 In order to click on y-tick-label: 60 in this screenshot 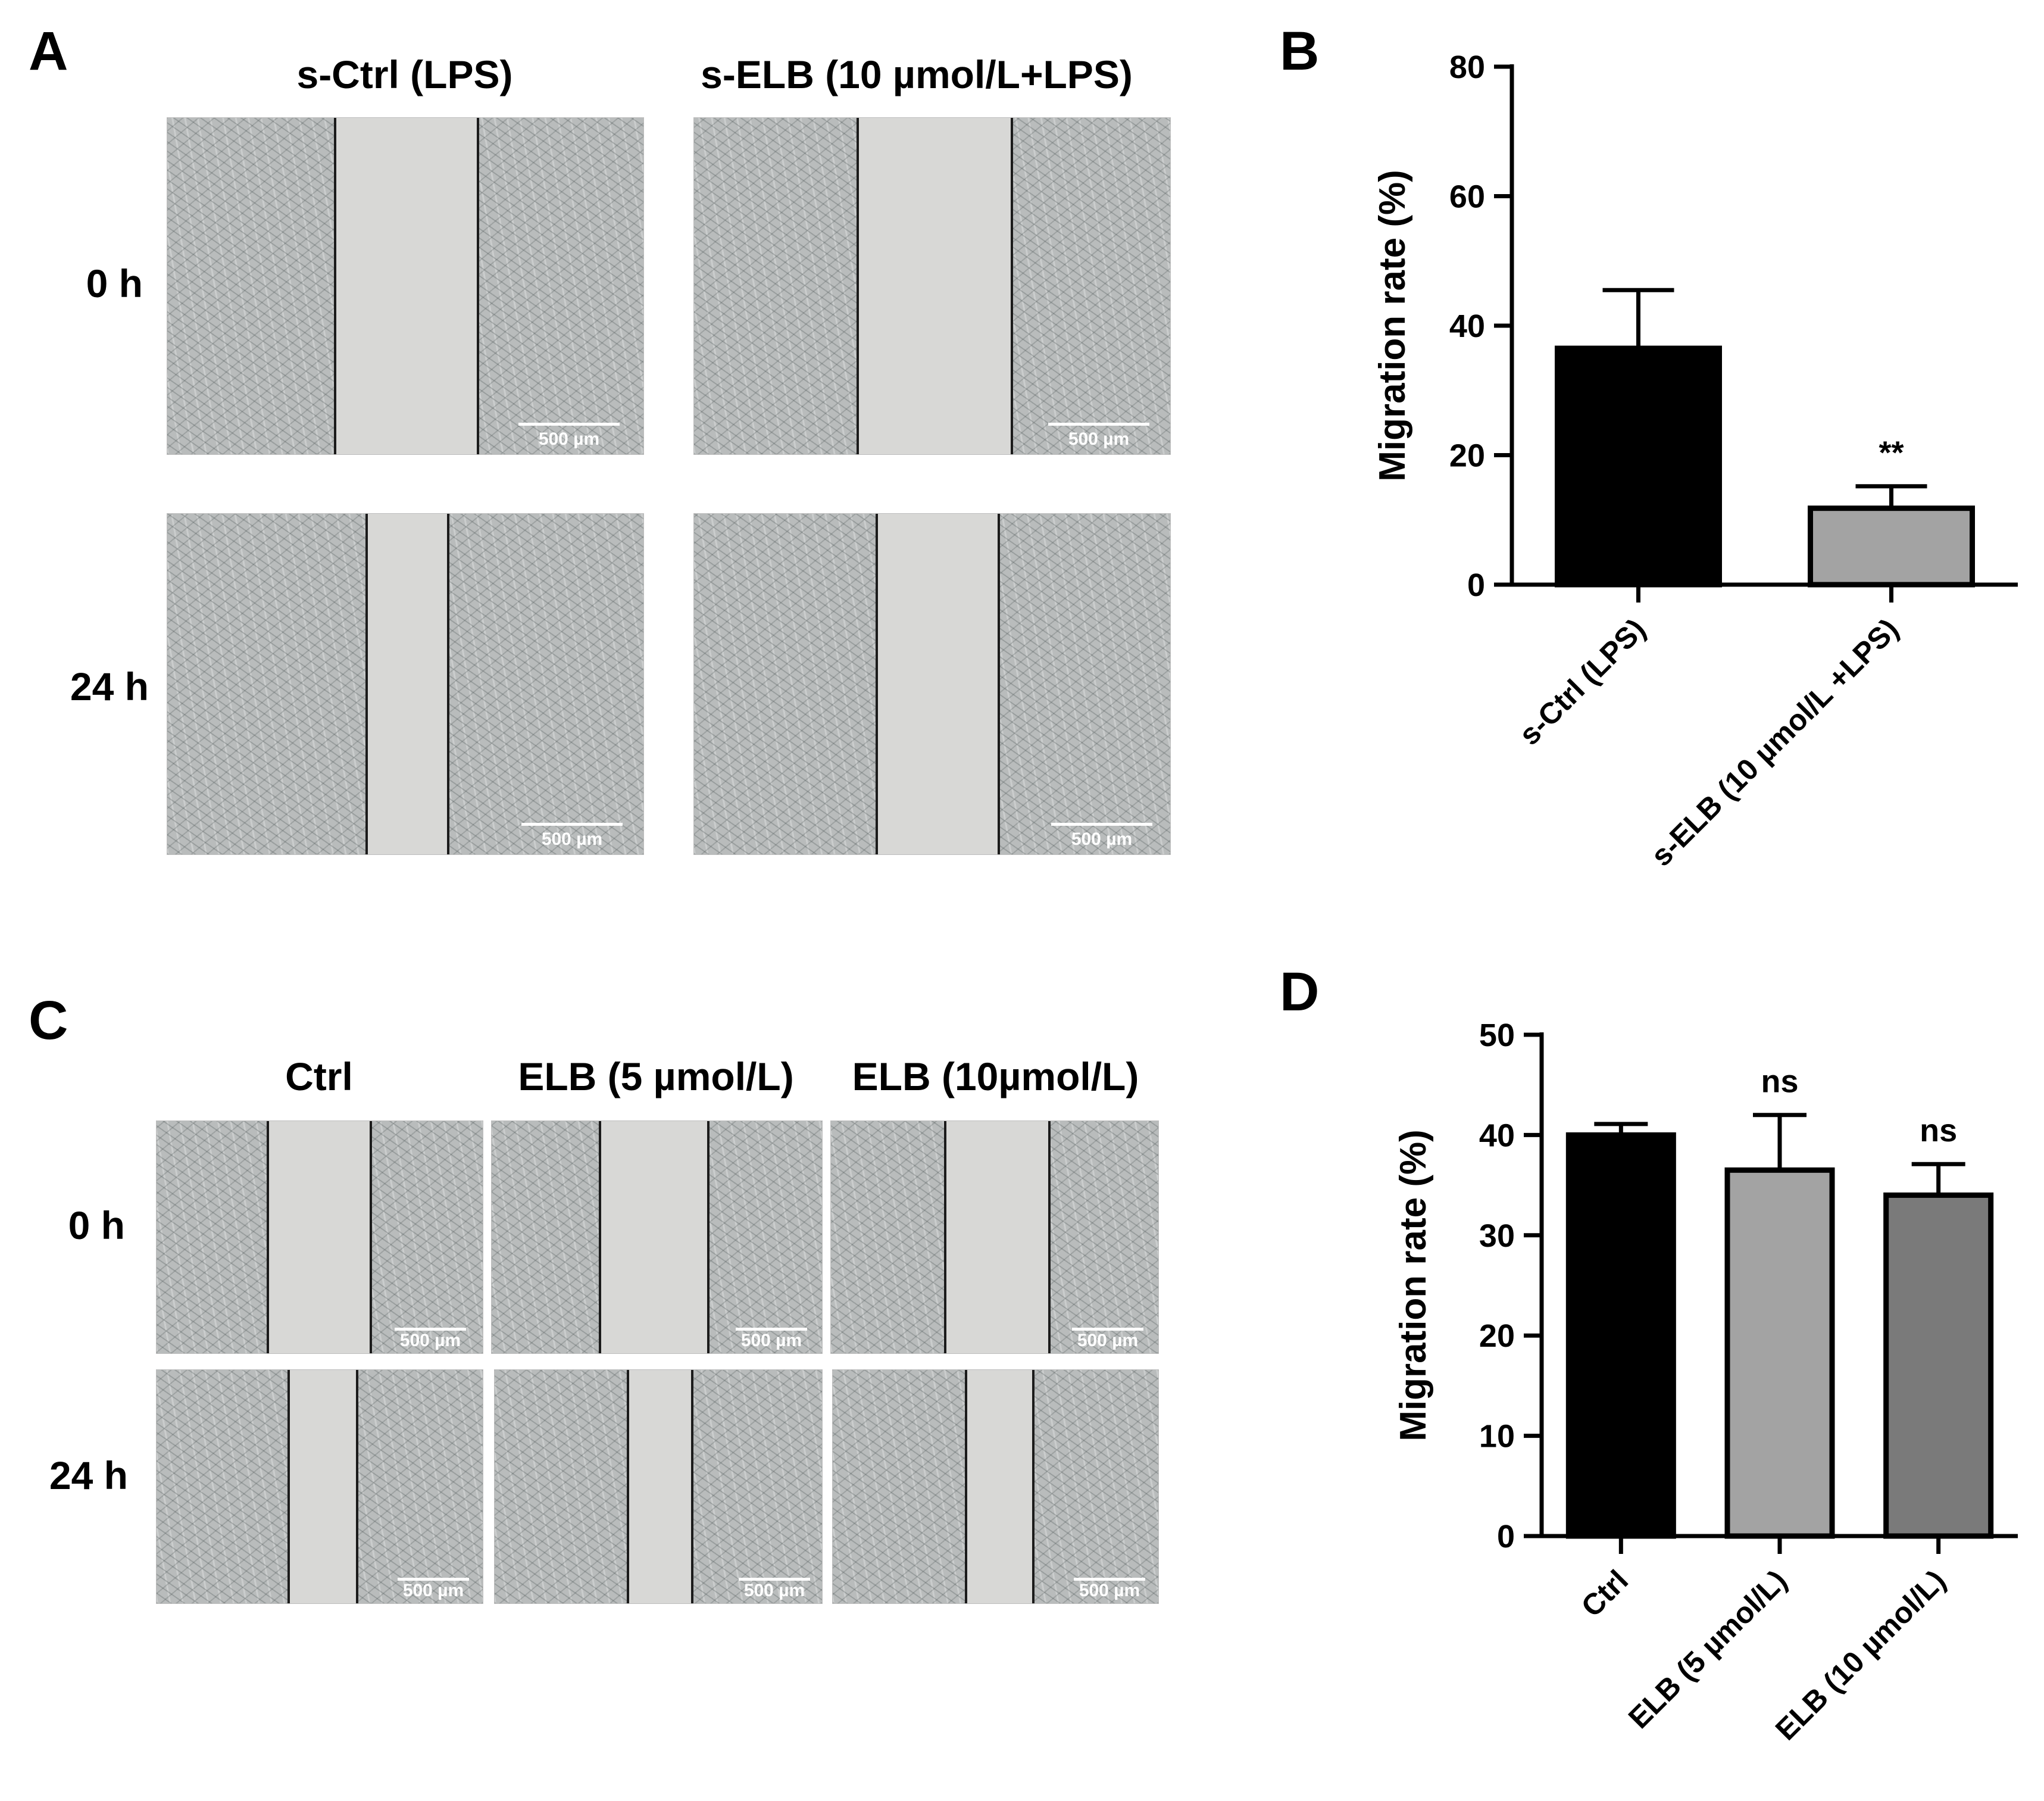, I will do `click(1467, 197)`.